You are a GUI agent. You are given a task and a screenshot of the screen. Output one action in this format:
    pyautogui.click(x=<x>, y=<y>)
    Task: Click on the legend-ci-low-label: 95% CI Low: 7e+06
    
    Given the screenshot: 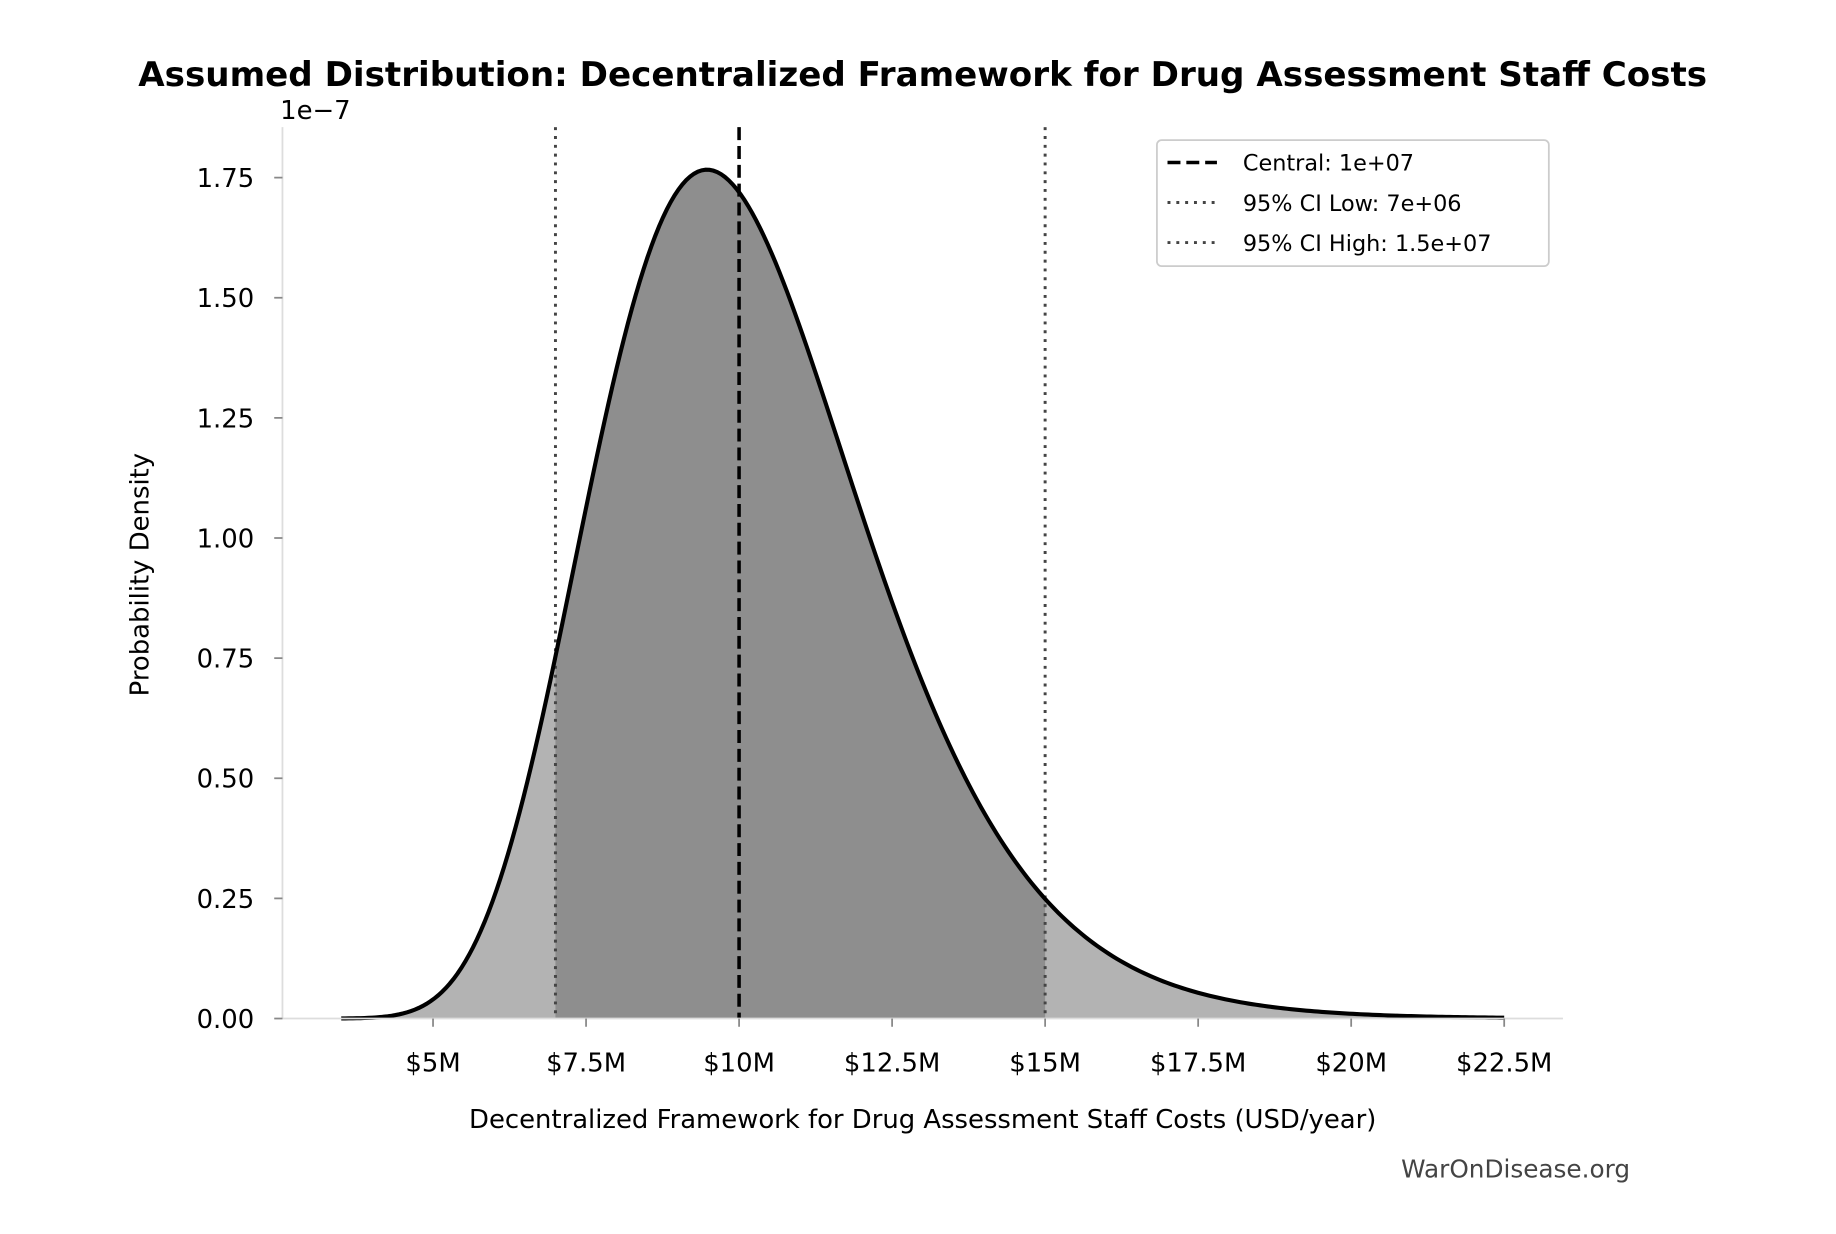 What is the action you would take?
    pyautogui.click(x=1352, y=204)
    